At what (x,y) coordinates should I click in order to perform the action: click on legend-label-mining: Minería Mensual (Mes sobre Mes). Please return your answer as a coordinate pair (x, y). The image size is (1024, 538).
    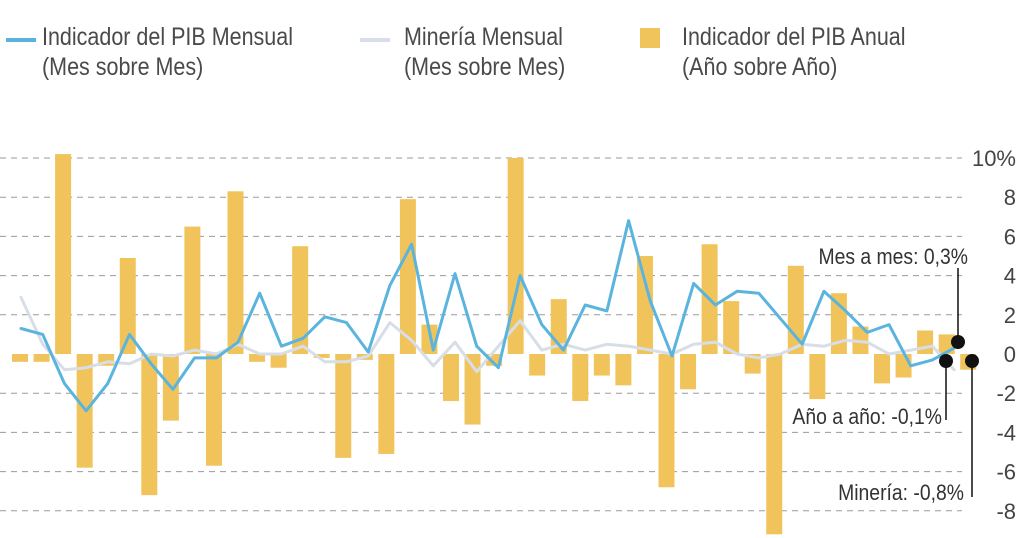
    Looking at the image, I should click on (484, 52).